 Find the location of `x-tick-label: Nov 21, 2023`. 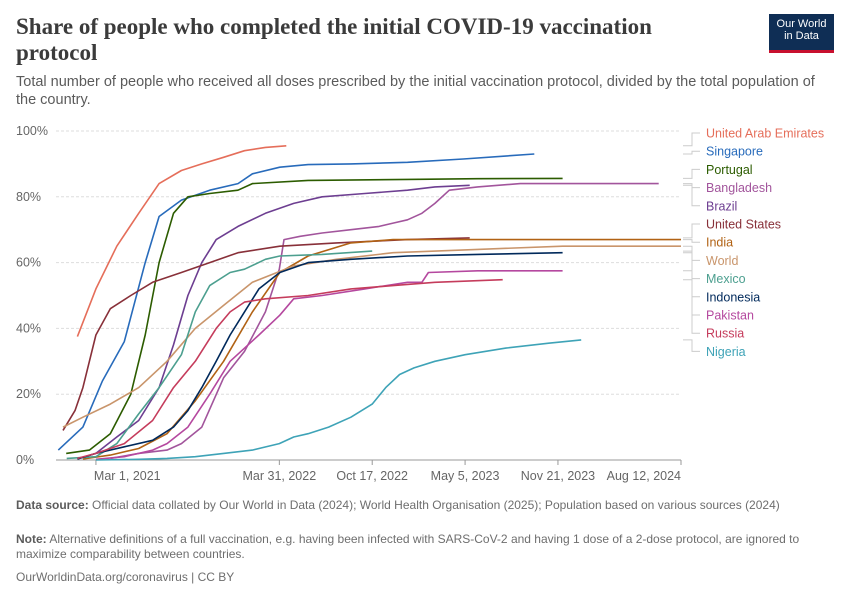

x-tick-label: Nov 21, 2023 is located at coordinates (558, 476).